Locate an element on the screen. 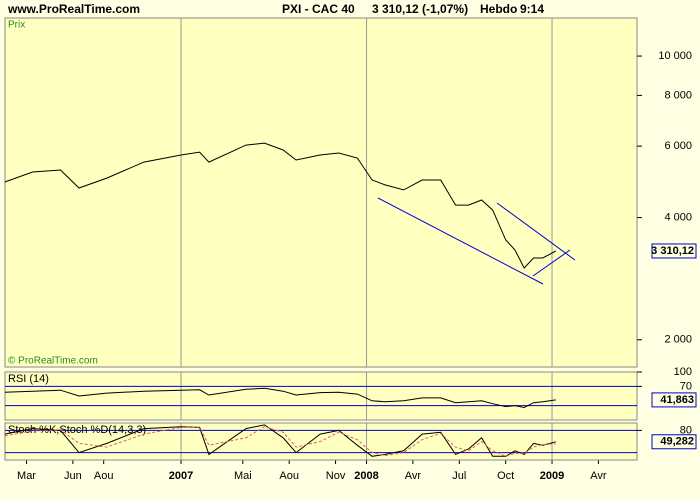 The height and width of the screenshot is (500, 700). y-tick-label: 100 is located at coordinates (683, 372).